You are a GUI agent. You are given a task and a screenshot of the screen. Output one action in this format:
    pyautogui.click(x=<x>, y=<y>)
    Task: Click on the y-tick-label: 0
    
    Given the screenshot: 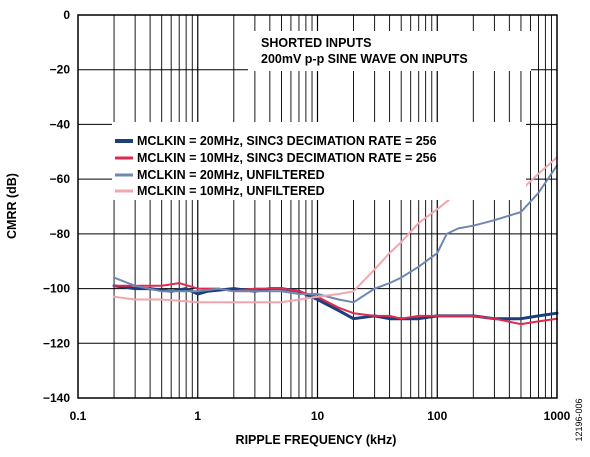 What is the action you would take?
    pyautogui.click(x=66, y=15)
    